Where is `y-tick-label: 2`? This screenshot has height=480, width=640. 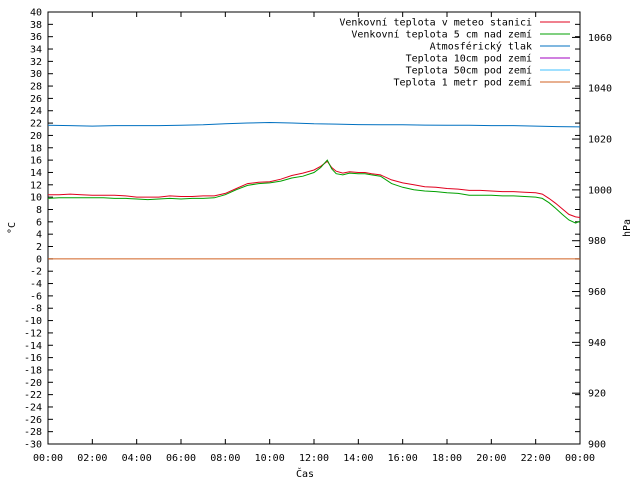 y-tick-label: 2 is located at coordinates (39, 247).